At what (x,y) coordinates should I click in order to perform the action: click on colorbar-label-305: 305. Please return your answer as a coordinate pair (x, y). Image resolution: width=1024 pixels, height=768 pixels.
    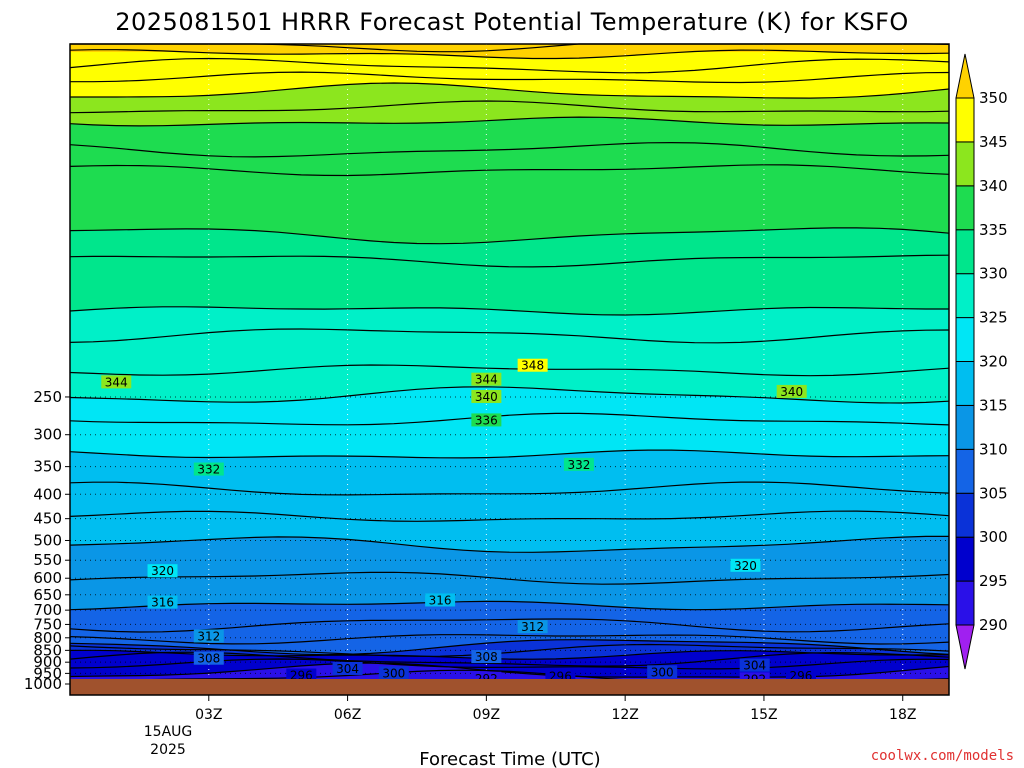
    Looking at the image, I should click on (993, 493).